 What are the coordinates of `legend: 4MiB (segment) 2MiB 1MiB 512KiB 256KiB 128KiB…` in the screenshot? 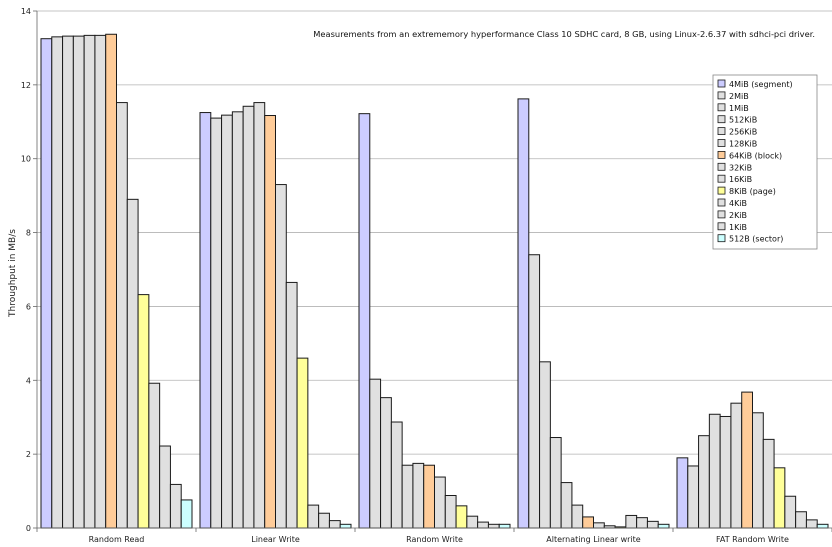 It's located at (765, 162).